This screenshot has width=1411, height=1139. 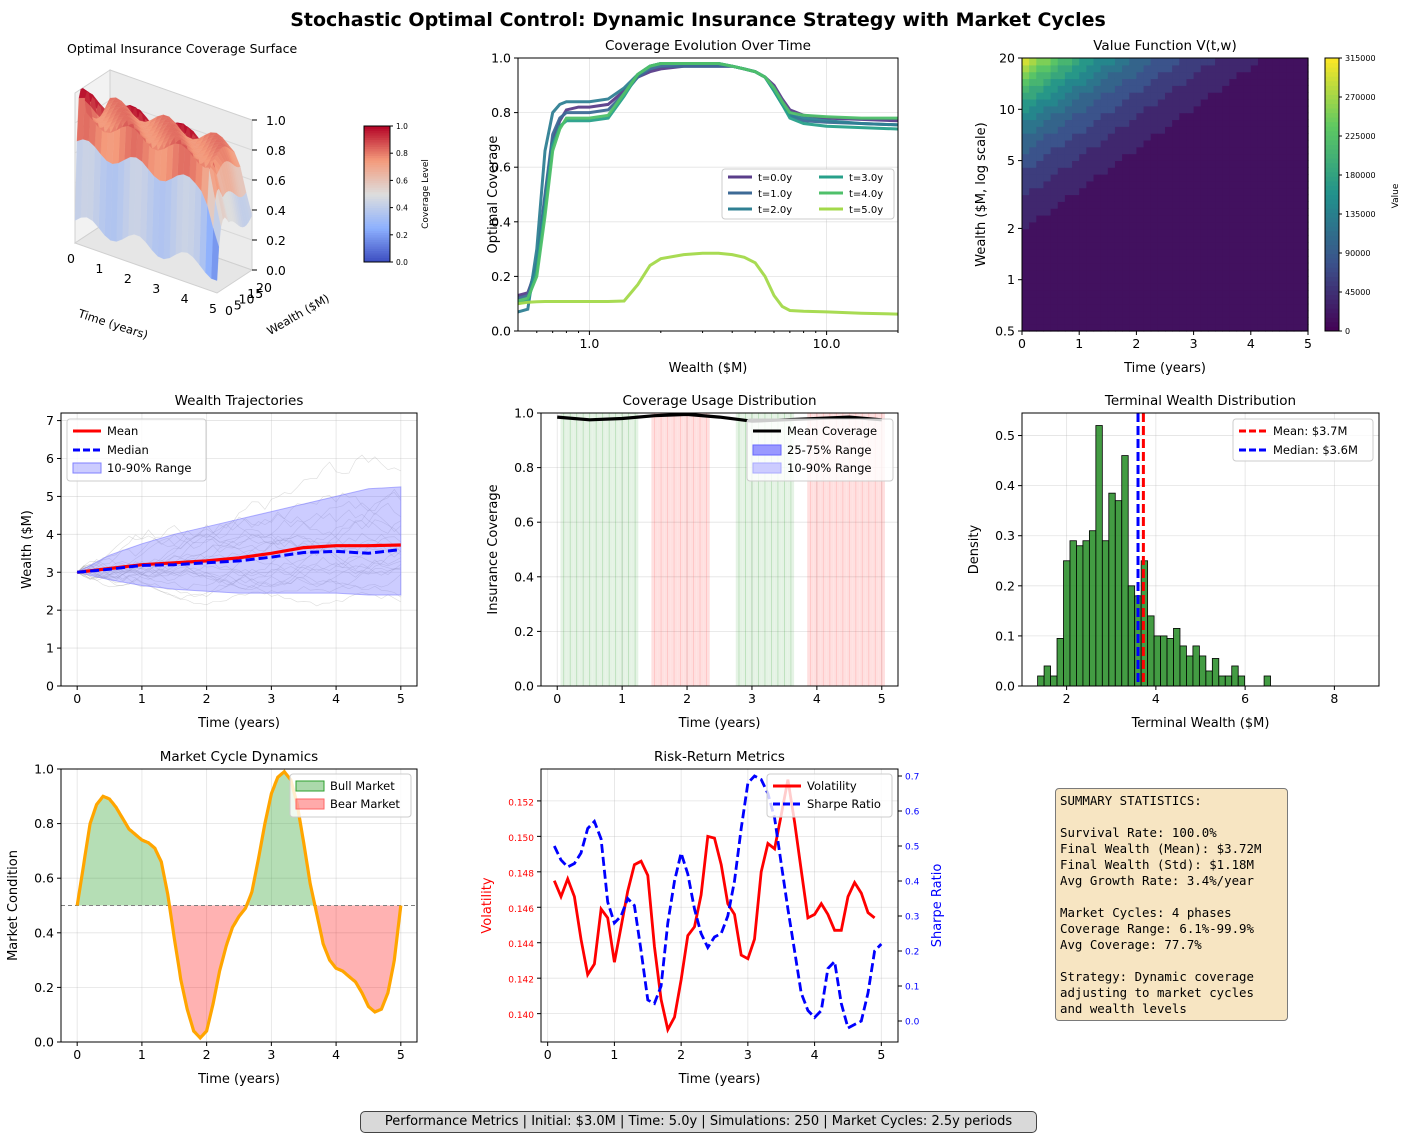 I want to click on y-tick-label: 0.5, so click(x=1005, y=435).